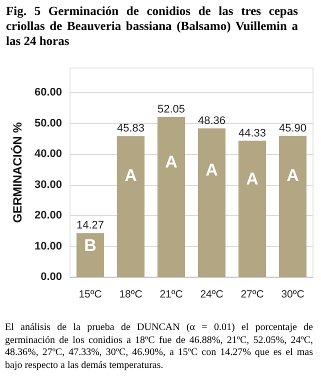  I want to click on x-tick-label: 24ºC, so click(212, 294).